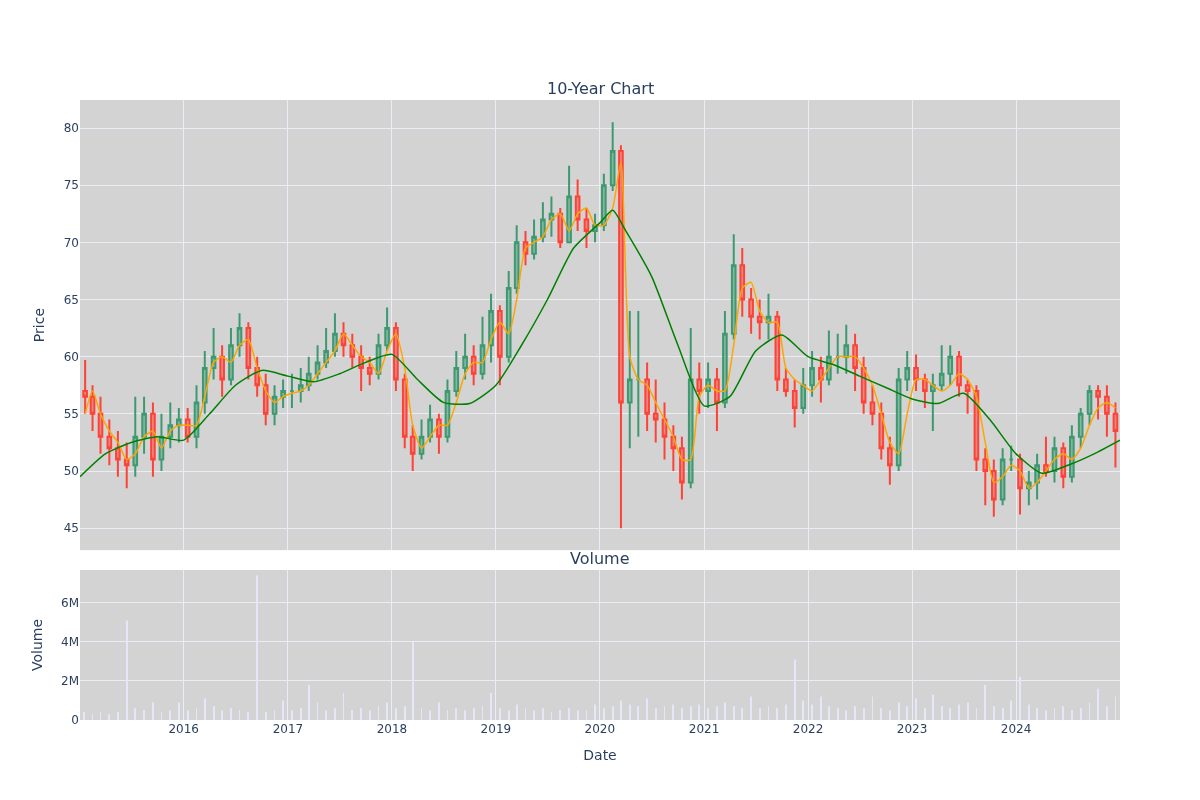 The width and height of the screenshot is (1200, 800). Describe the element at coordinates (1016, 729) in the screenshot. I see `x-tick-label: 2024` at that location.